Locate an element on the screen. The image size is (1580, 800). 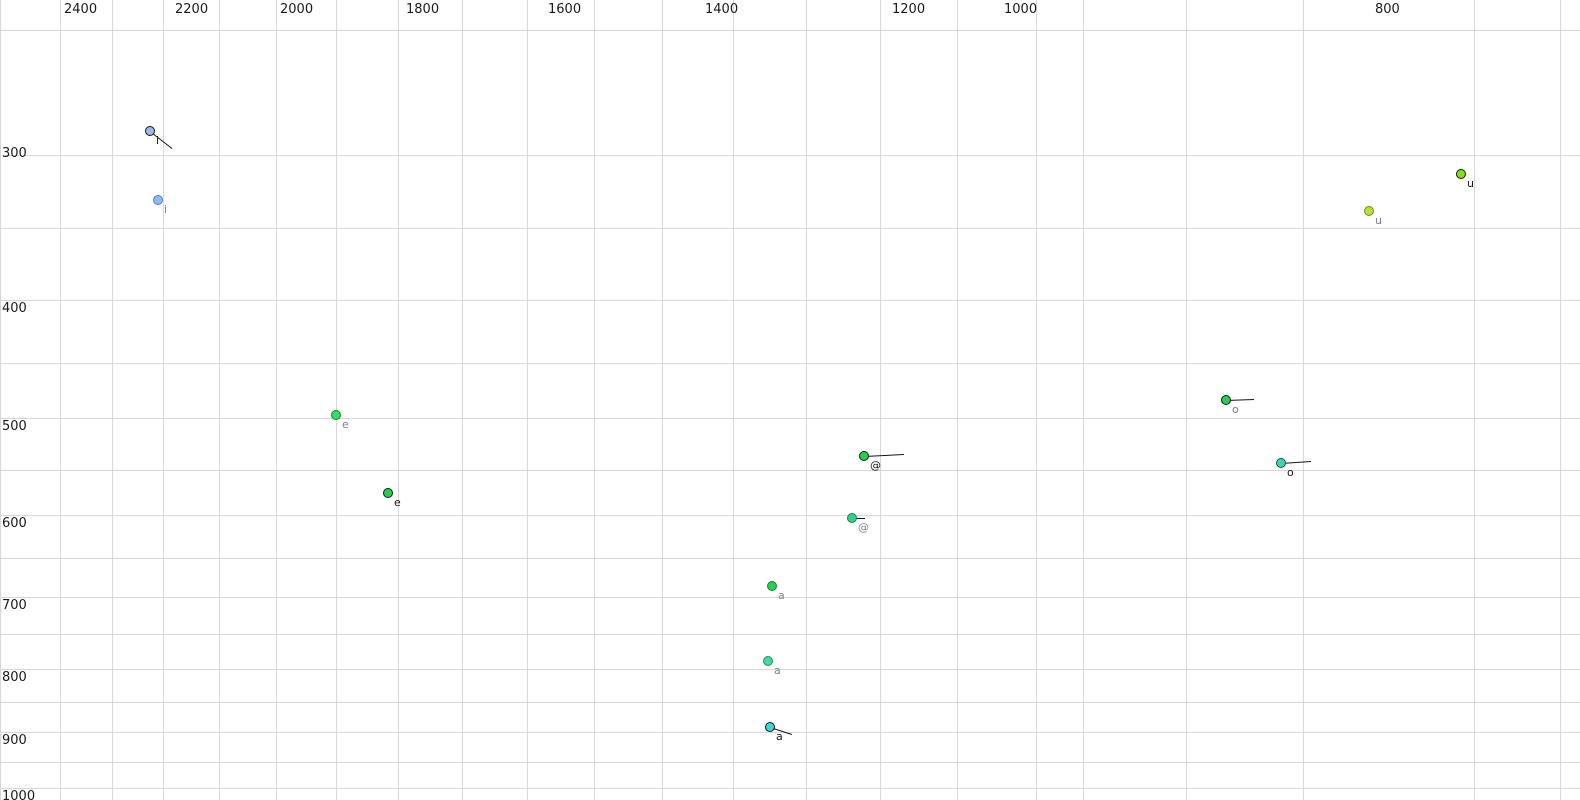
x-axis-tick-label: 1000 is located at coordinates (1021, 9).